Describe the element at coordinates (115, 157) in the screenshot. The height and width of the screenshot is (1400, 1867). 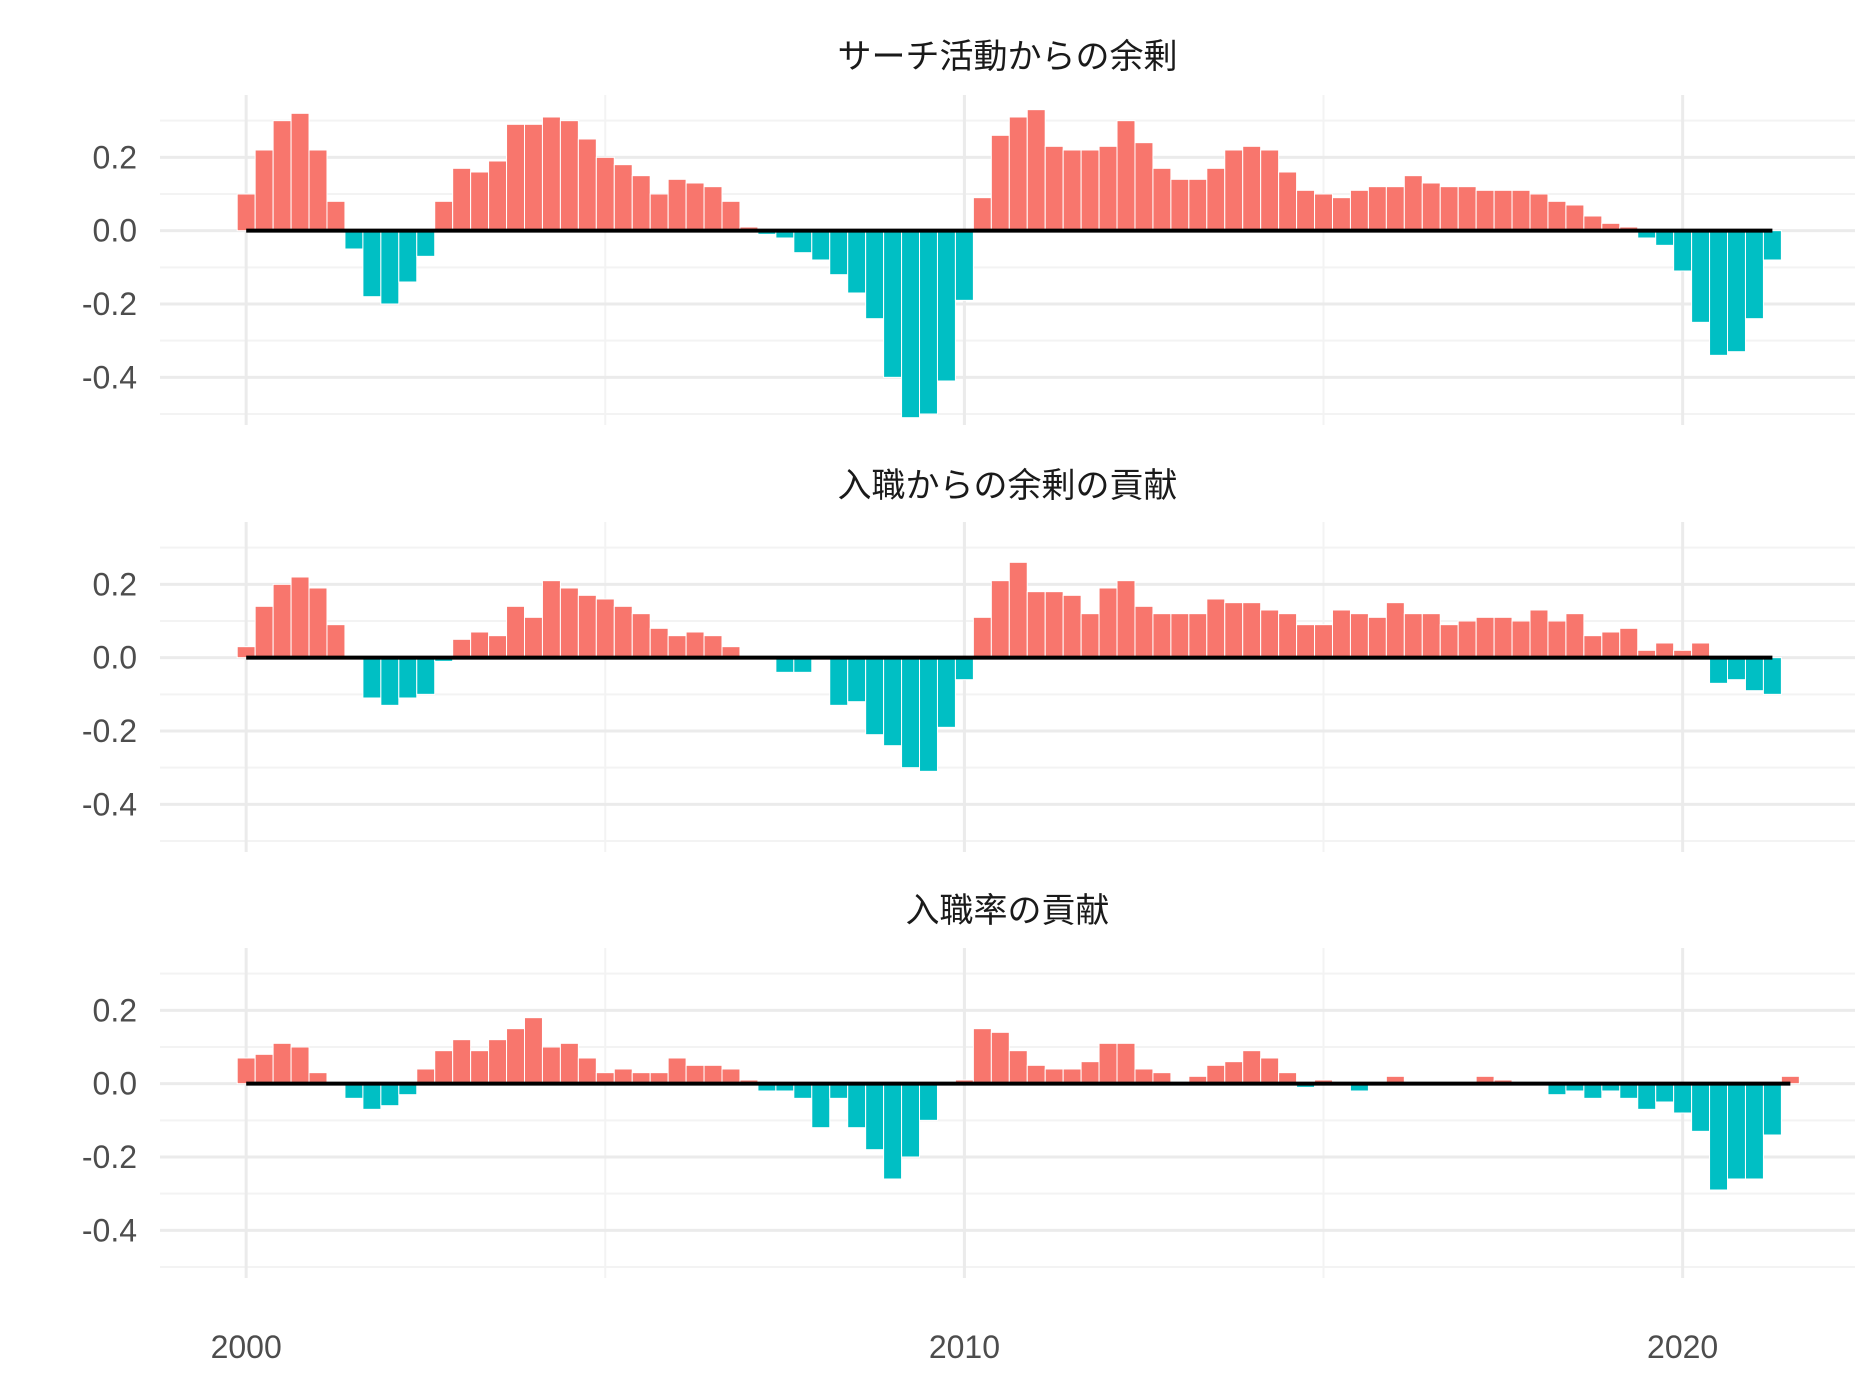
I see `y-tick-label: 0.2` at that location.